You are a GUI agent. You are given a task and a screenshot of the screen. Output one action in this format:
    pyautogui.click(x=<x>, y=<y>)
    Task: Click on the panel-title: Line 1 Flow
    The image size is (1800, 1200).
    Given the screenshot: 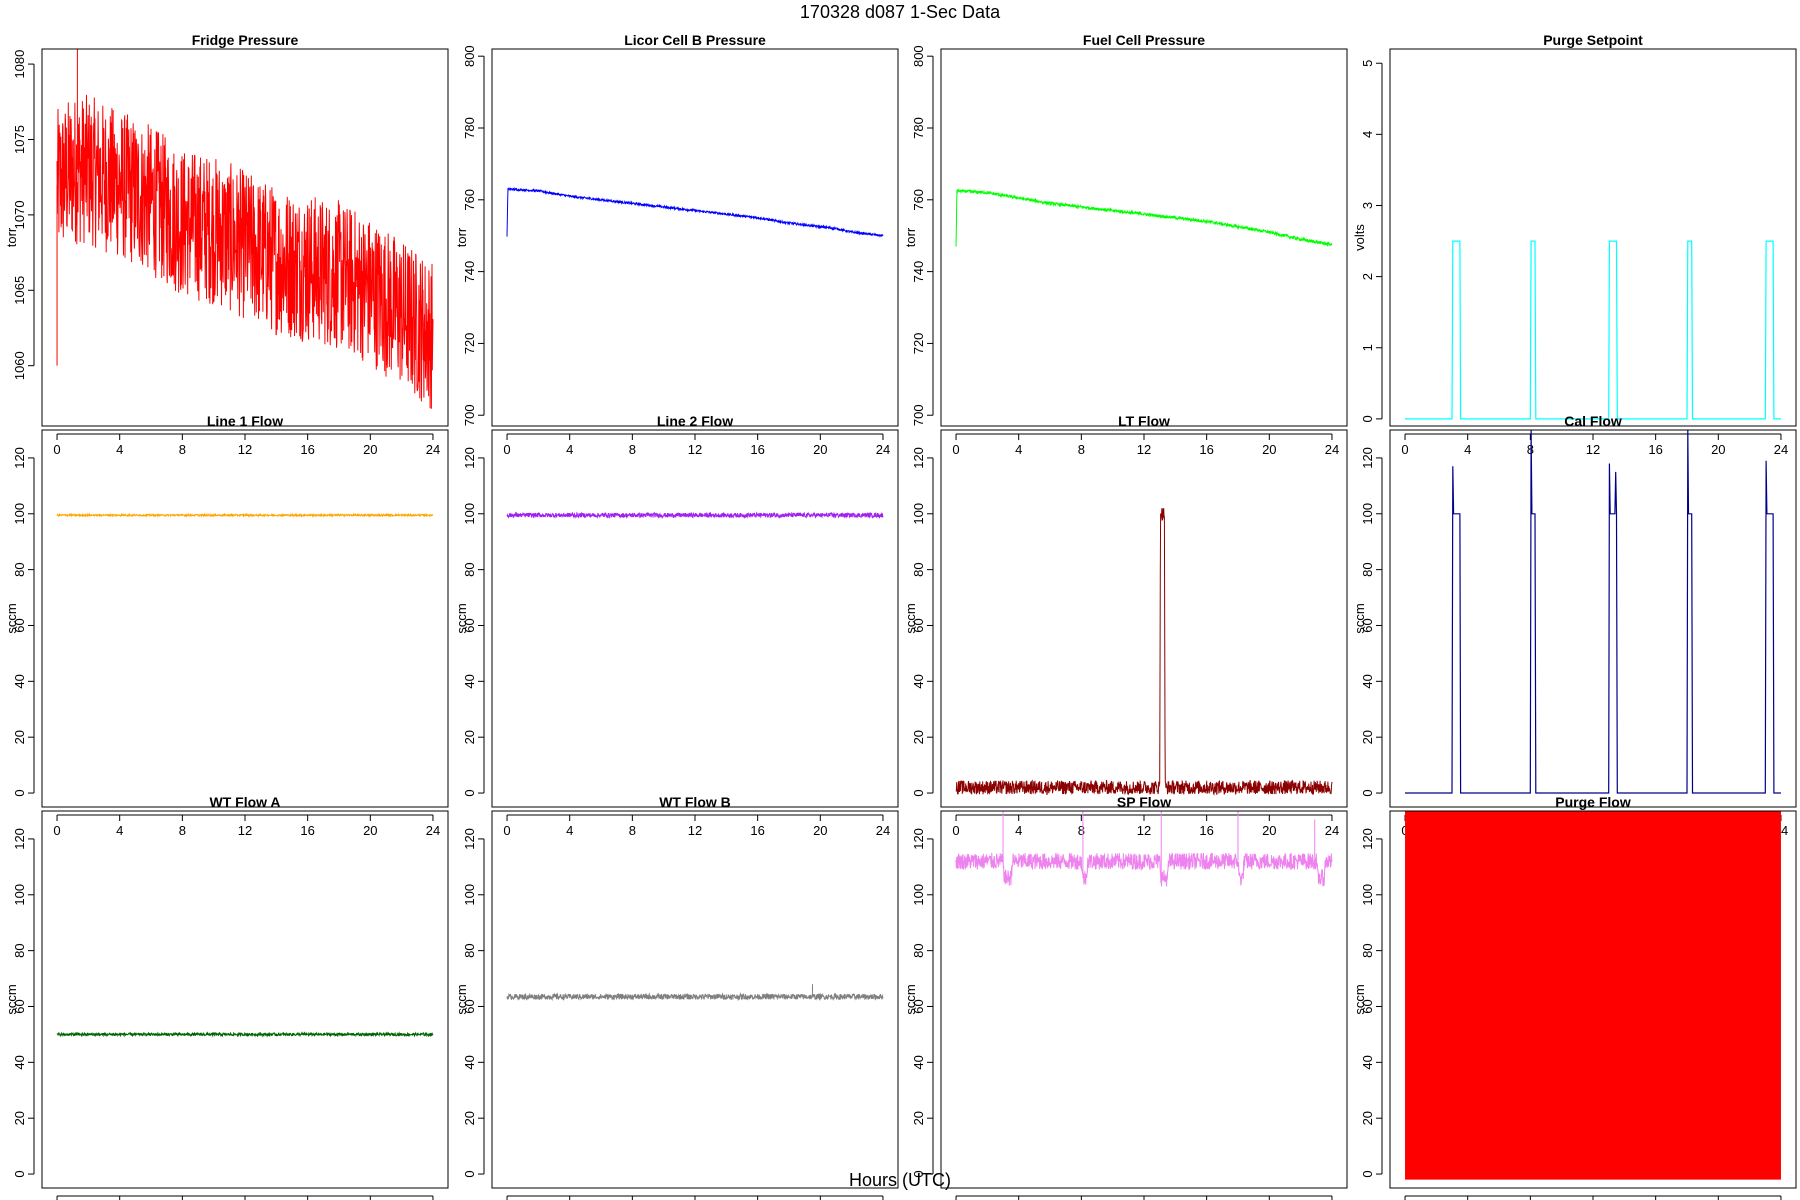 What is the action you would take?
    pyautogui.click(x=245, y=421)
    